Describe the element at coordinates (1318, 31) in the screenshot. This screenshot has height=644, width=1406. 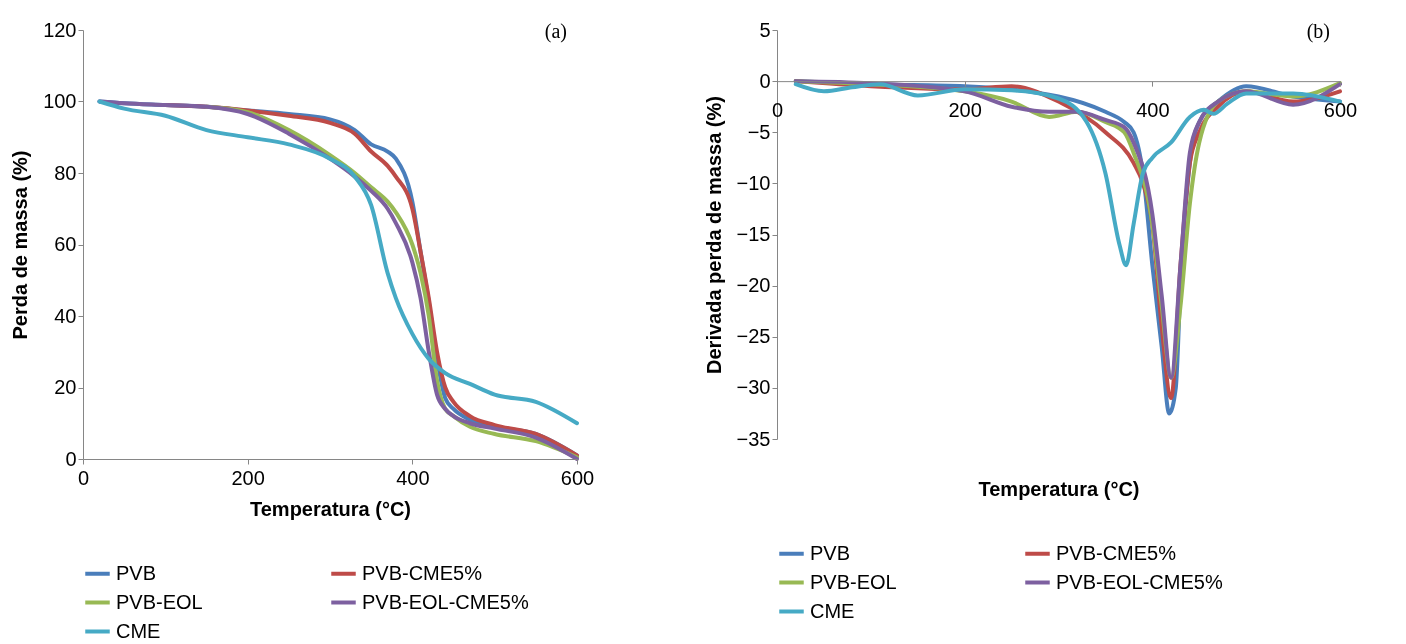
I see `annotation: (b)` at that location.